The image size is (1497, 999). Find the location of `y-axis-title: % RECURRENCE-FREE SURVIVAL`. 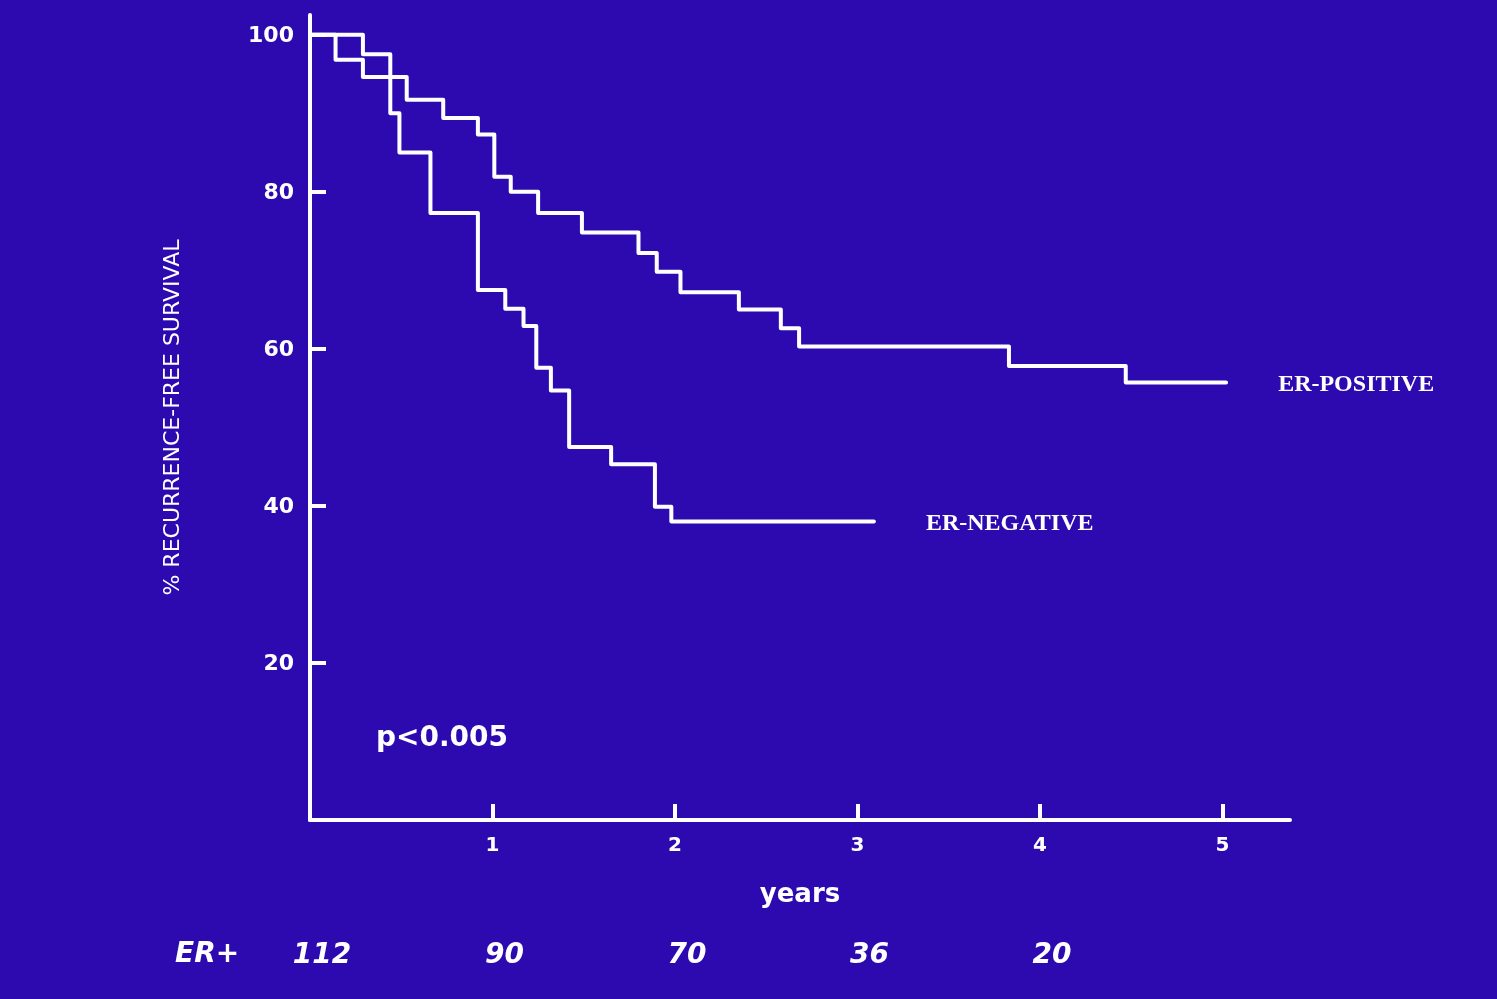

y-axis-title: % RECURRENCE-FREE SURVIVAL is located at coordinates (171, 417).